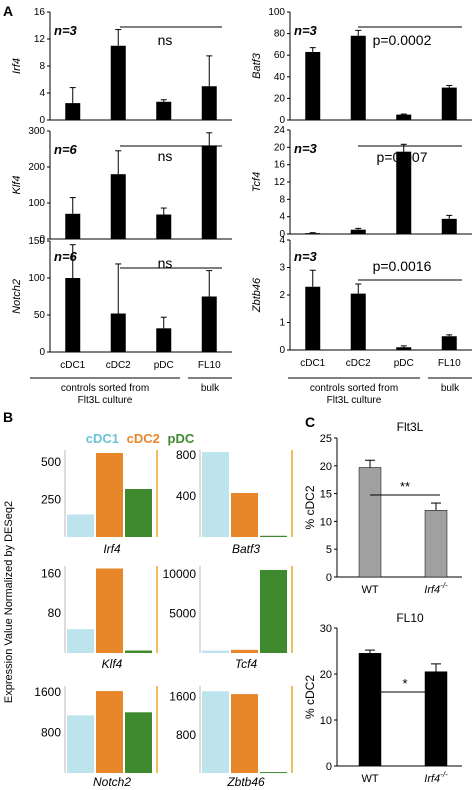 Image resolution: width=474 pixels, height=790 pixels. I want to click on y-axis-label: Notch2, so click(17, 296).